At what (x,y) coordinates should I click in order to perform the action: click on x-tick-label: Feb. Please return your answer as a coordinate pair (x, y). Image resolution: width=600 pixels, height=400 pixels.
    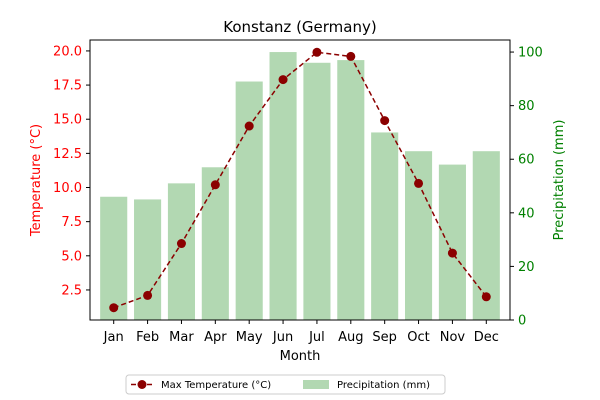
    Looking at the image, I should click on (147, 337).